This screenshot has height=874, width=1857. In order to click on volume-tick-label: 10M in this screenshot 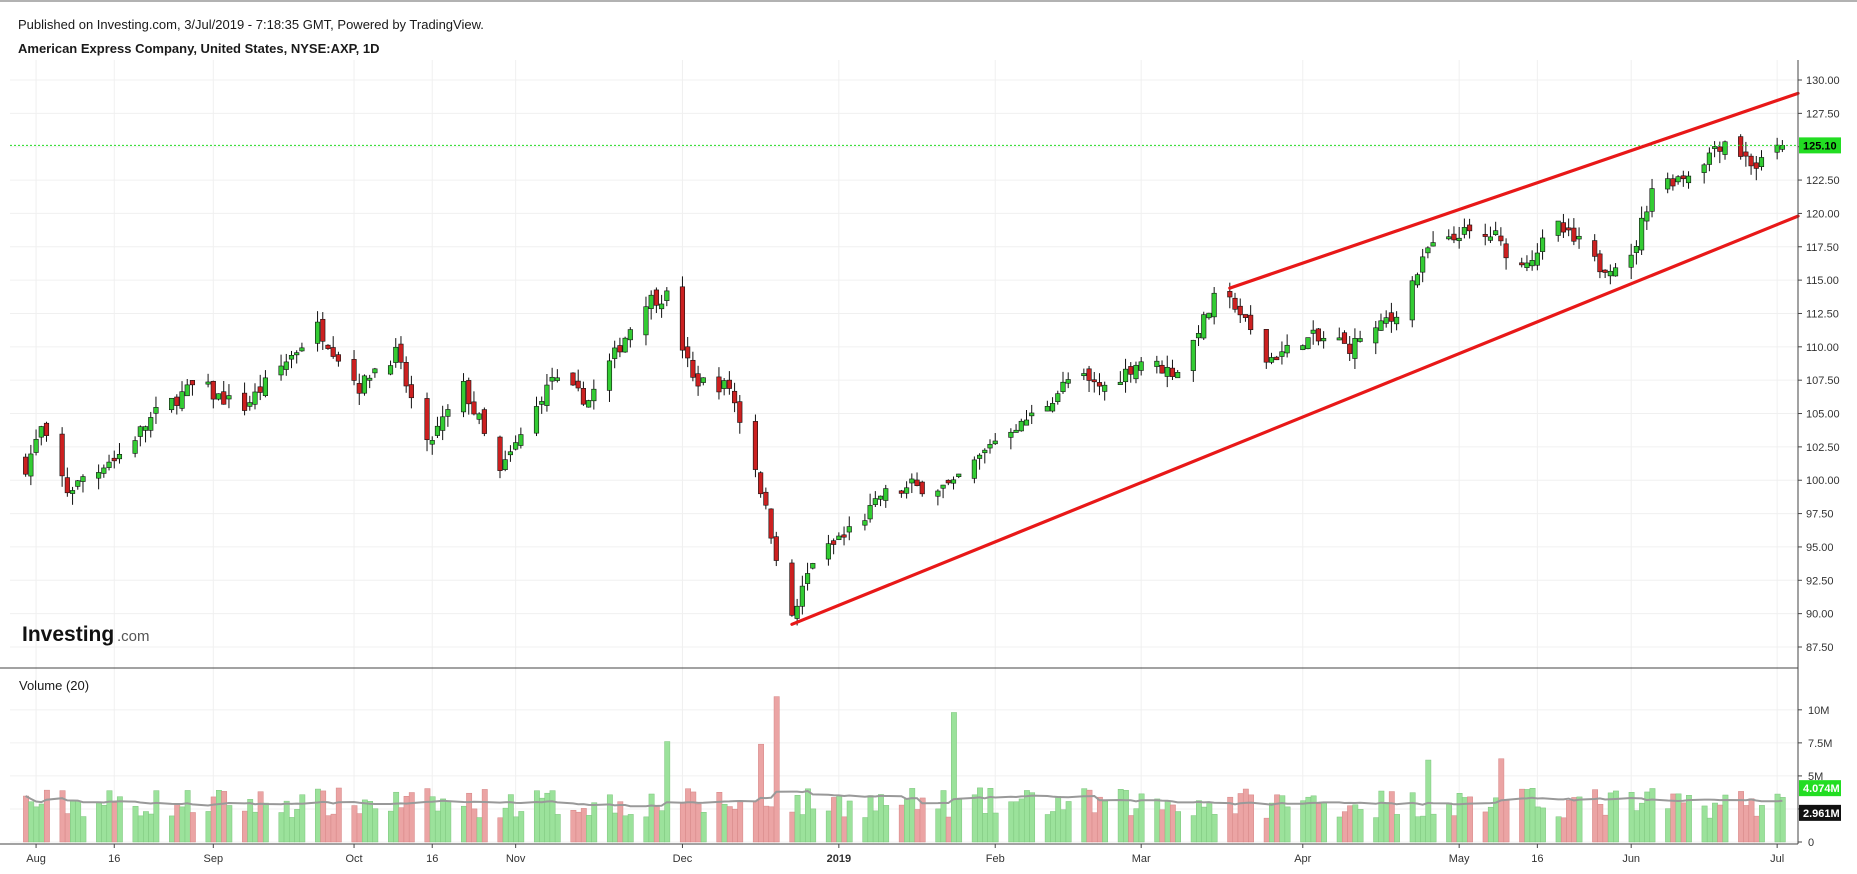, I will do `click(1818, 711)`.